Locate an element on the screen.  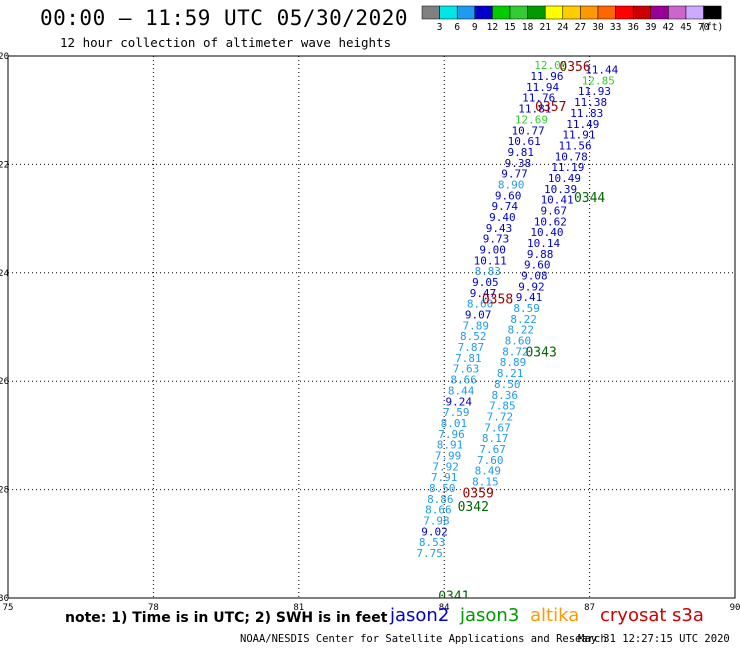
colorbar-label: 39 is located at coordinates (651, 27).